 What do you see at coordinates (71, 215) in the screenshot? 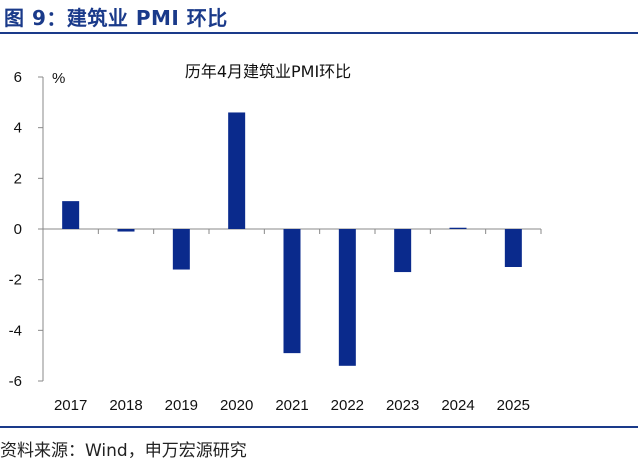
I see `bar-2017` at bounding box center [71, 215].